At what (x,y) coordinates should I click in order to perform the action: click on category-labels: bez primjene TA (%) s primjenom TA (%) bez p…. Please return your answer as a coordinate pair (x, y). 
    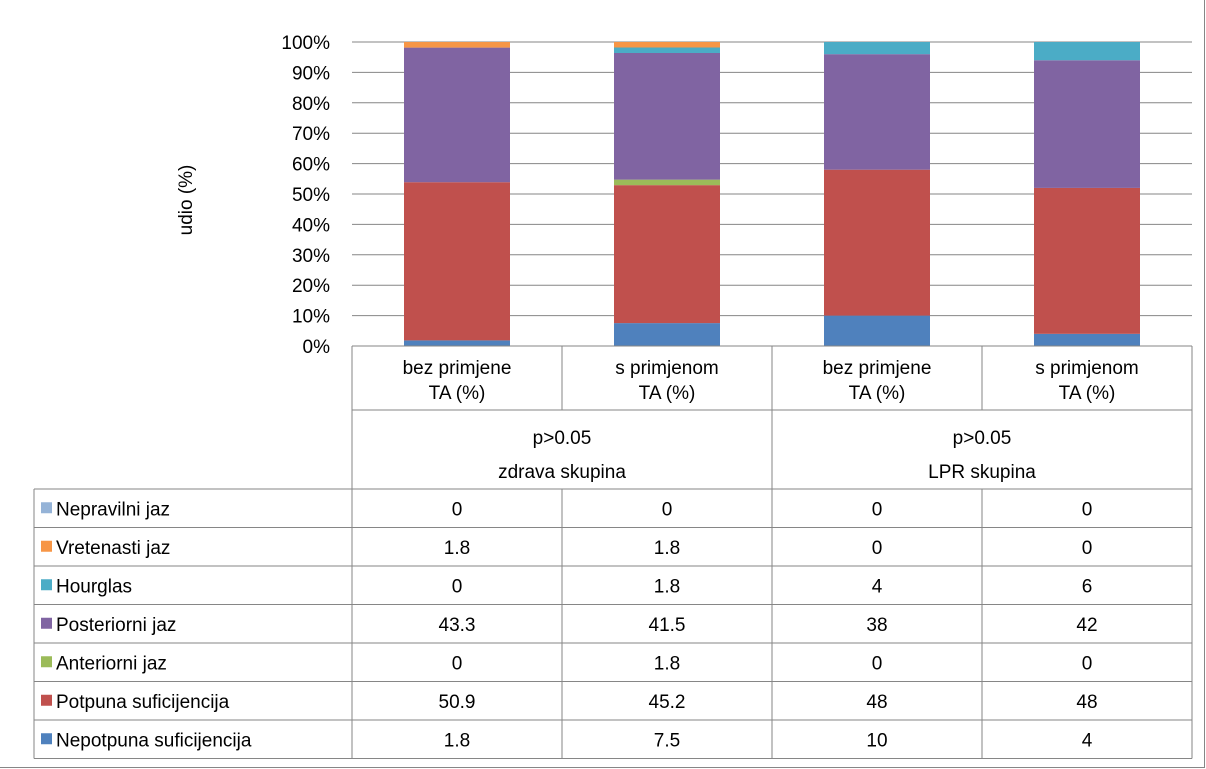
    Looking at the image, I should click on (771, 381).